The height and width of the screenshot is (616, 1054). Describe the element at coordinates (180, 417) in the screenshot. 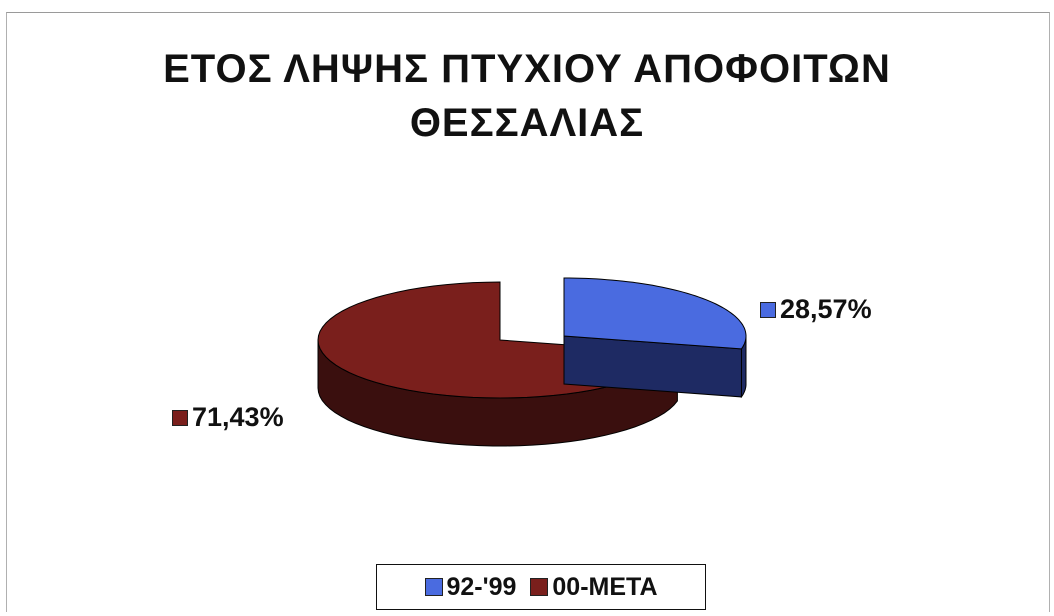

I see `data-label-swatch-00-meta` at that location.